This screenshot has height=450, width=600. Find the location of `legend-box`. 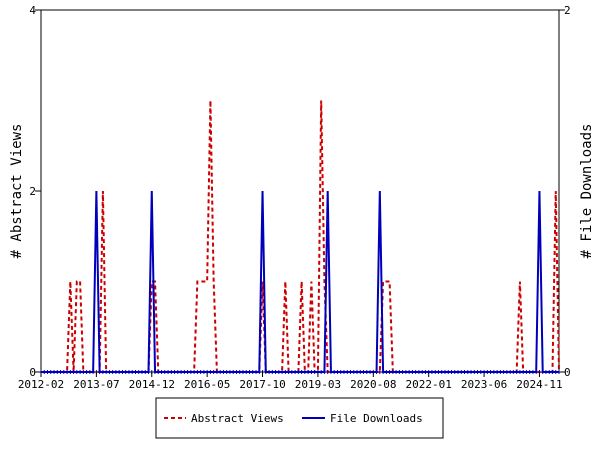

legend-box is located at coordinates (299, 418).